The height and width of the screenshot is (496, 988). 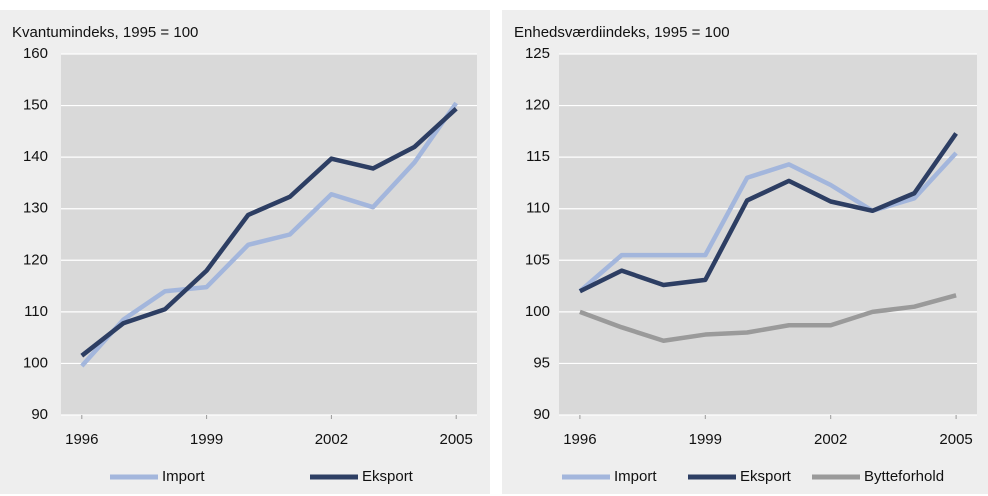 What do you see at coordinates (537, 53) in the screenshot?
I see `y-tick-label: 125` at bounding box center [537, 53].